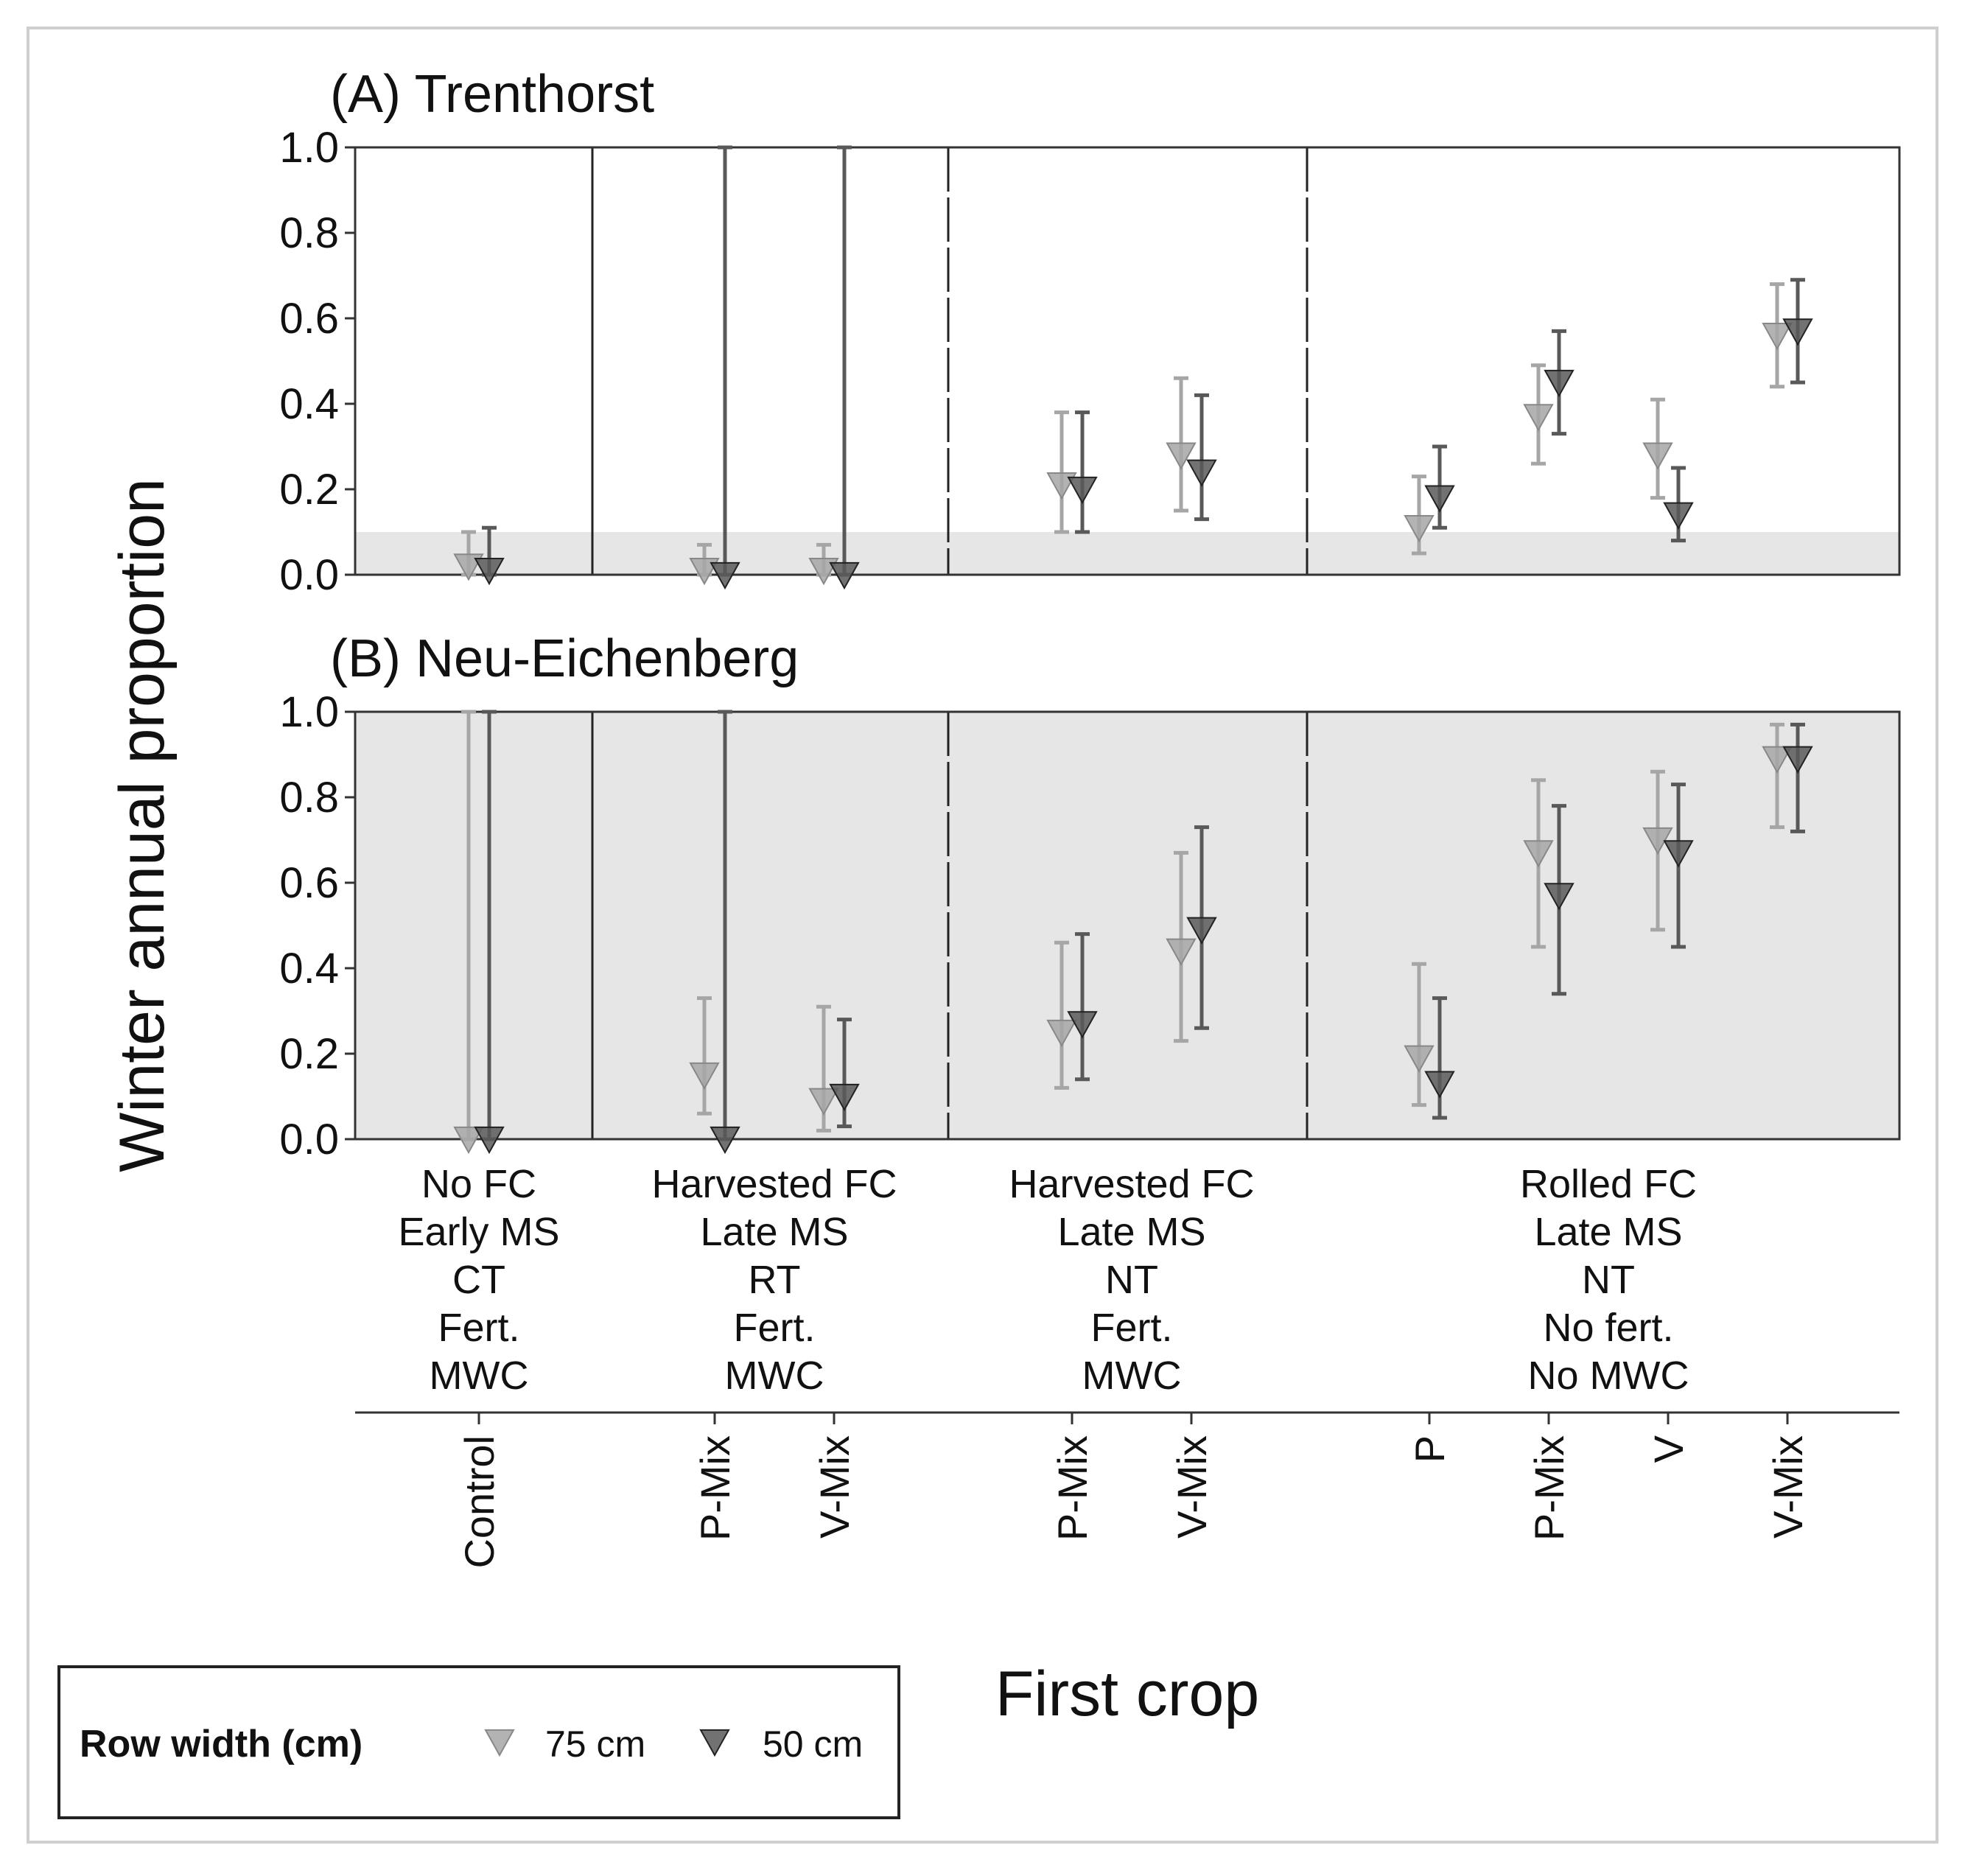  I want to click on group-label-line: No MWC, so click(1609, 1376).